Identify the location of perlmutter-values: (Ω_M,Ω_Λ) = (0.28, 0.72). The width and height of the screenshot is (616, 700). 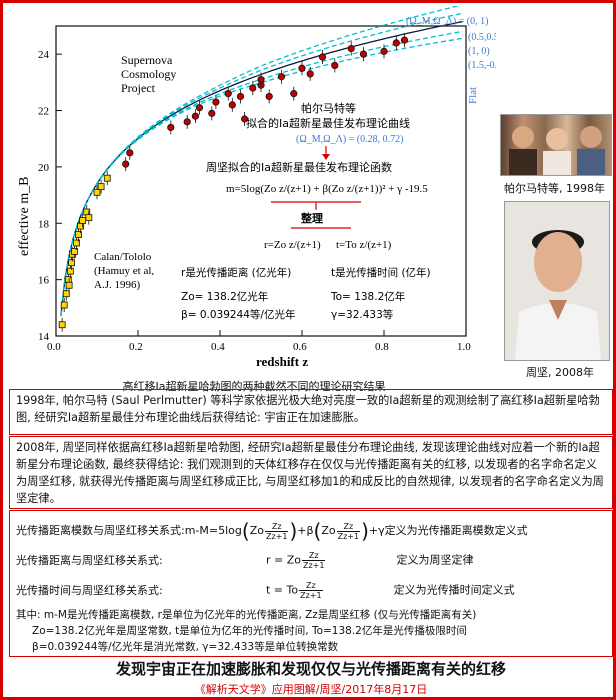
(349, 139).